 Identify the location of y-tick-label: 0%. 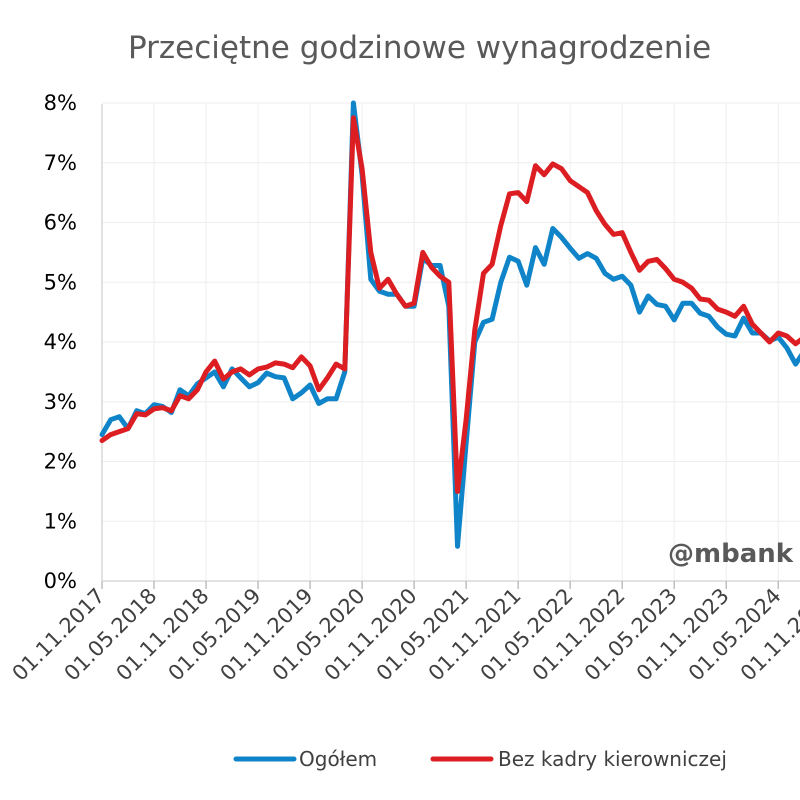
(60, 581).